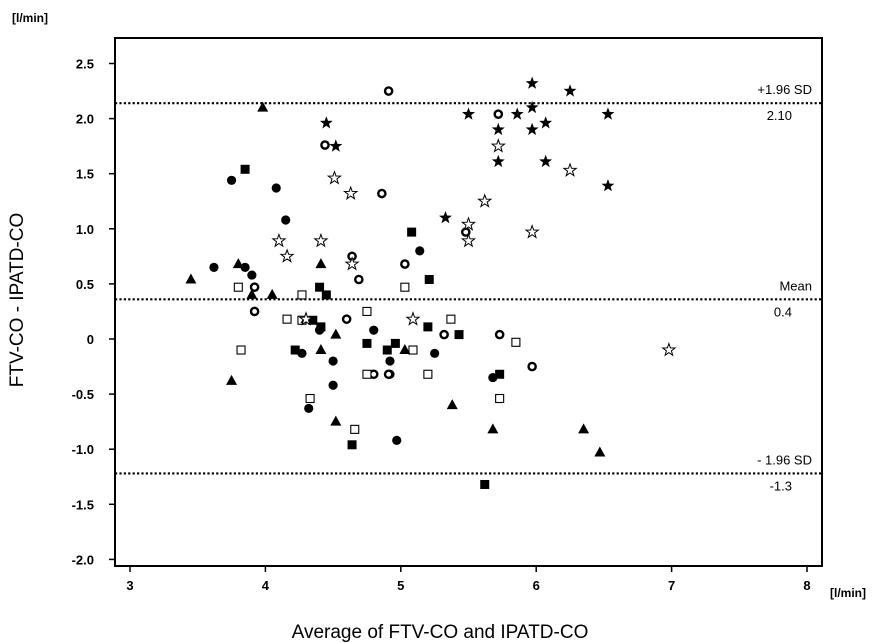 Image resolution: width=877 pixels, height=643 pixels. Describe the element at coordinates (83, 449) in the screenshot. I see `y-tick-label: -1.0` at that location.